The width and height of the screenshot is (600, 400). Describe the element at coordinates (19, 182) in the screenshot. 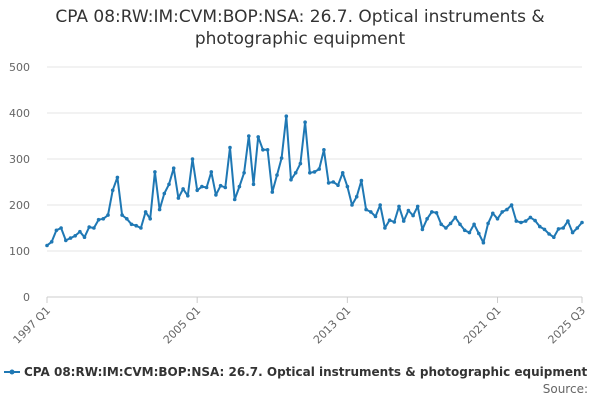

I see `y-axis: 0 100 200 300 400 500` at that location.